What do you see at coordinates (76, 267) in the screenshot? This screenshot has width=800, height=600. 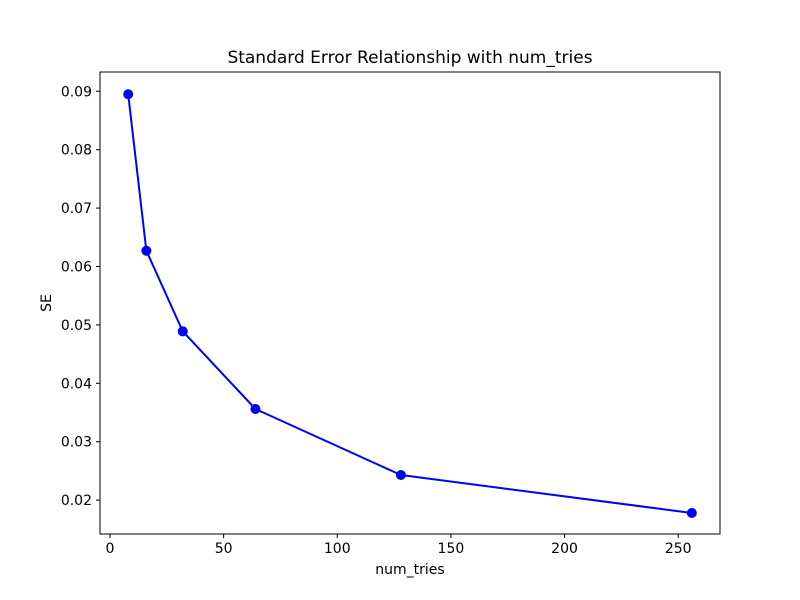 I see `y-tick-label: 0.06` at bounding box center [76, 267].